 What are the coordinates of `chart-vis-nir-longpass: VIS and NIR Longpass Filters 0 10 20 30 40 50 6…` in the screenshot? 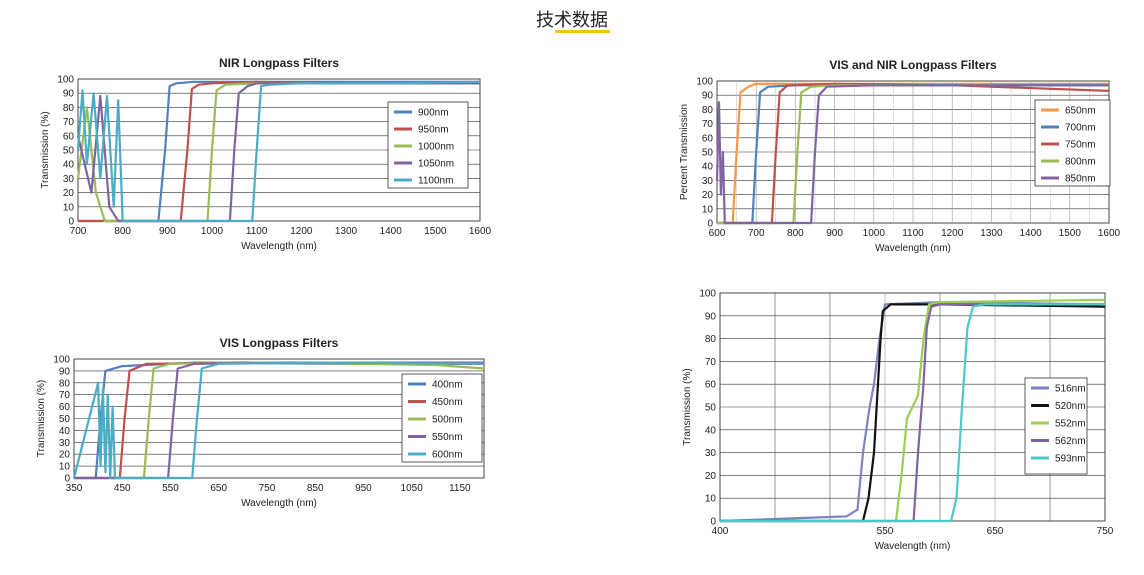 It's located at (900, 157).